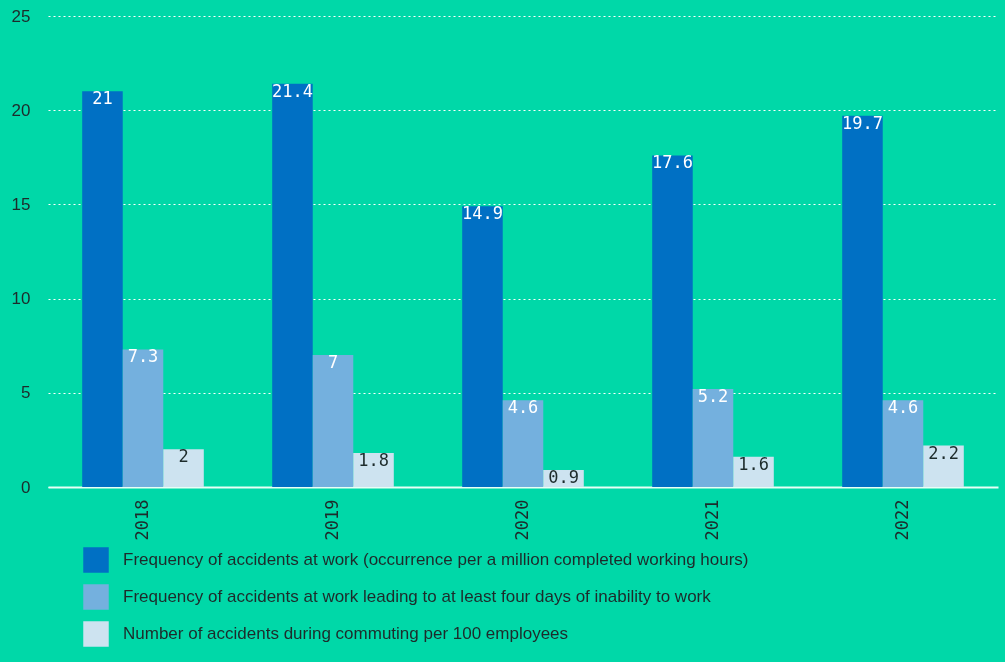 This screenshot has width=1005, height=662. Describe the element at coordinates (436, 559) in the screenshot. I see `legend-label: Frequency of accidents at work (occurrence per a million completed working hours)` at that location.